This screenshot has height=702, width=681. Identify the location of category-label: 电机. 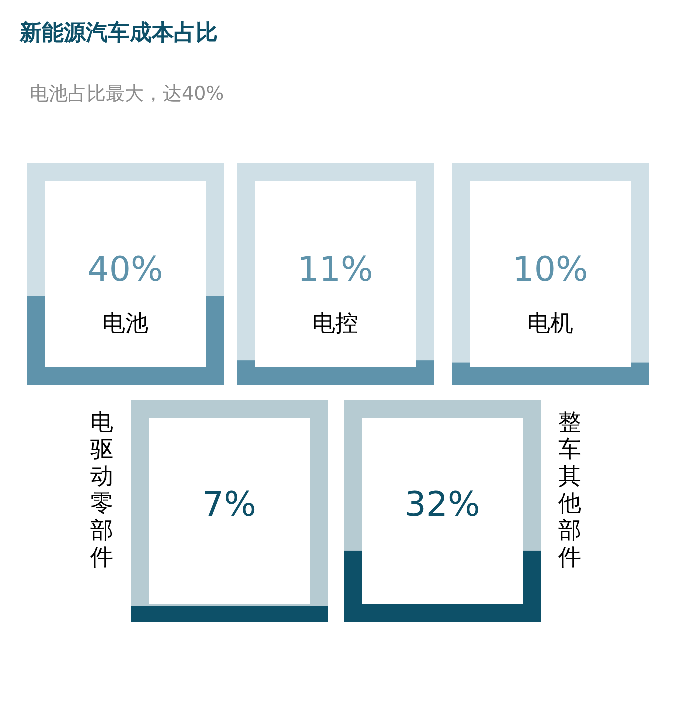
(551, 324).